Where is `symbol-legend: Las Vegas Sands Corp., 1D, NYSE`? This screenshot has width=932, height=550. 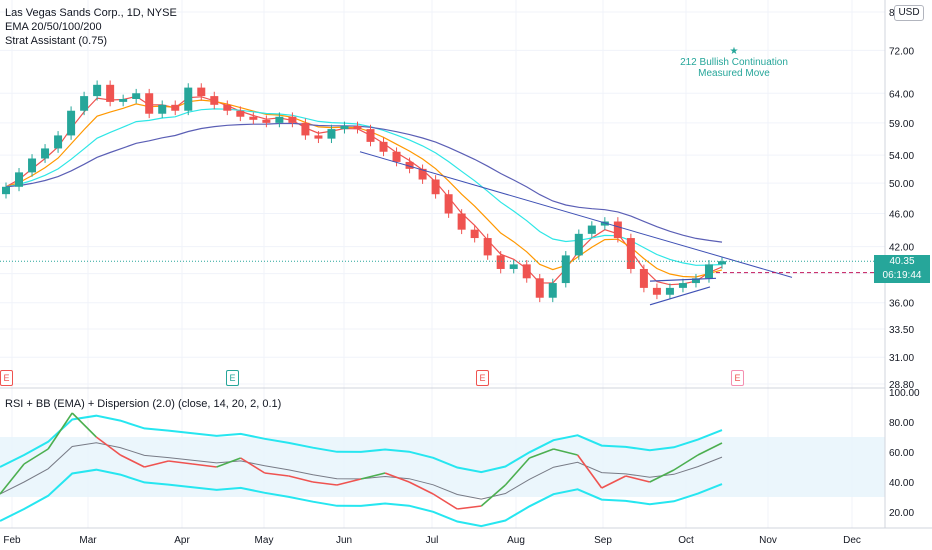 symbol-legend: Las Vegas Sands Corp., 1D, NYSE is located at coordinates (91, 13).